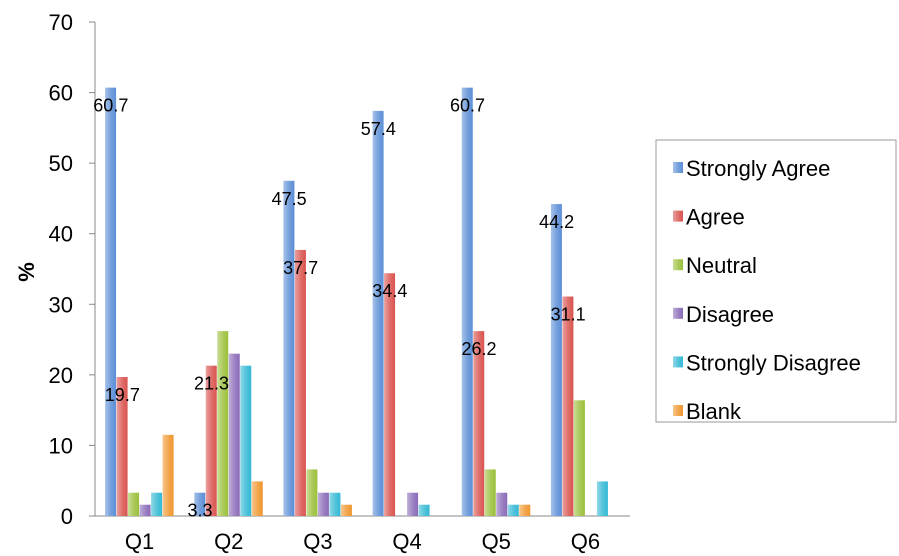  Describe the element at coordinates (289, 348) in the screenshot. I see `bar-q3-strongly-agree` at that location.